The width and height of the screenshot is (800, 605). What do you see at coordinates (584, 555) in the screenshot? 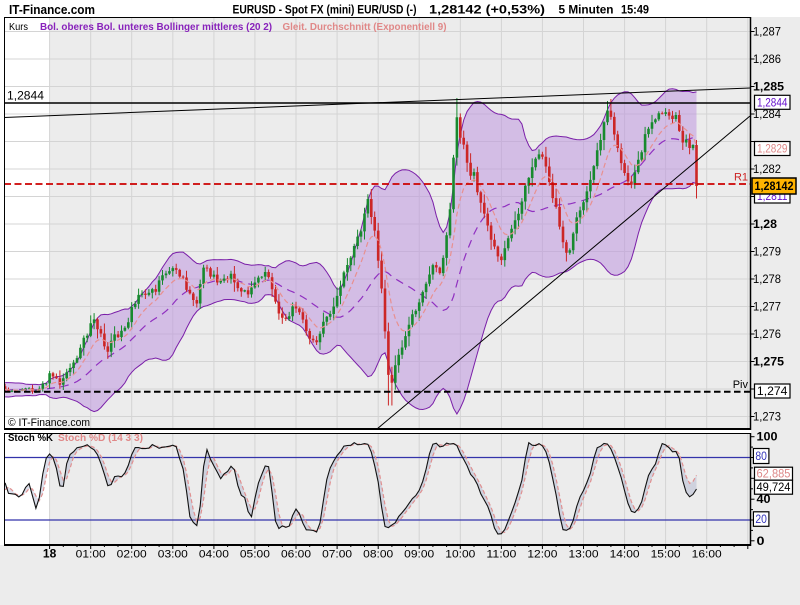
I see `svg-text: 13:00` at bounding box center [584, 555].